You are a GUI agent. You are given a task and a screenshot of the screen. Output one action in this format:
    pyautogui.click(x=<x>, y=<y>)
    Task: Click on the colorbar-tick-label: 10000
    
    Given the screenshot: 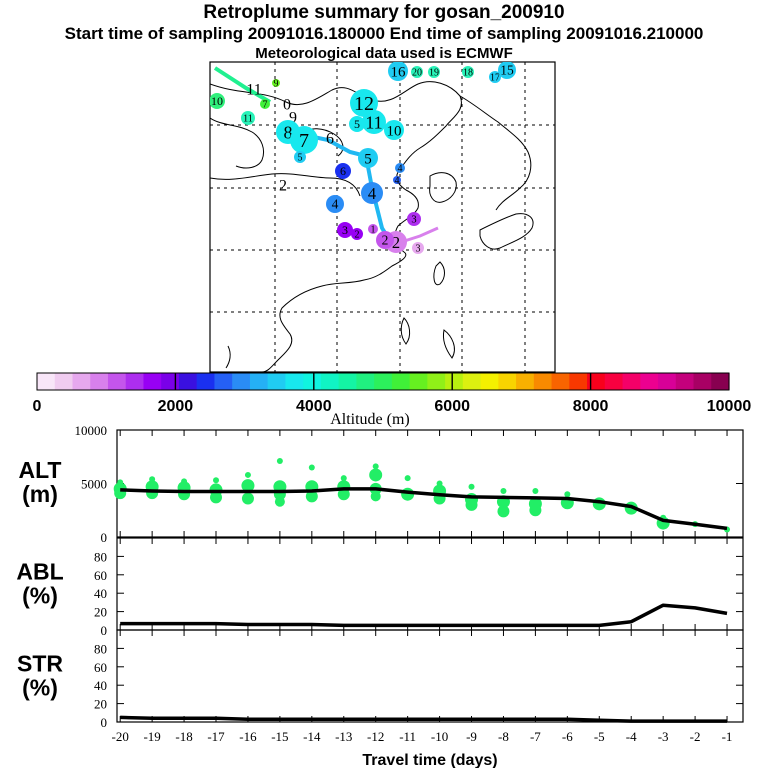 What is the action you would take?
    pyautogui.click(x=729, y=406)
    